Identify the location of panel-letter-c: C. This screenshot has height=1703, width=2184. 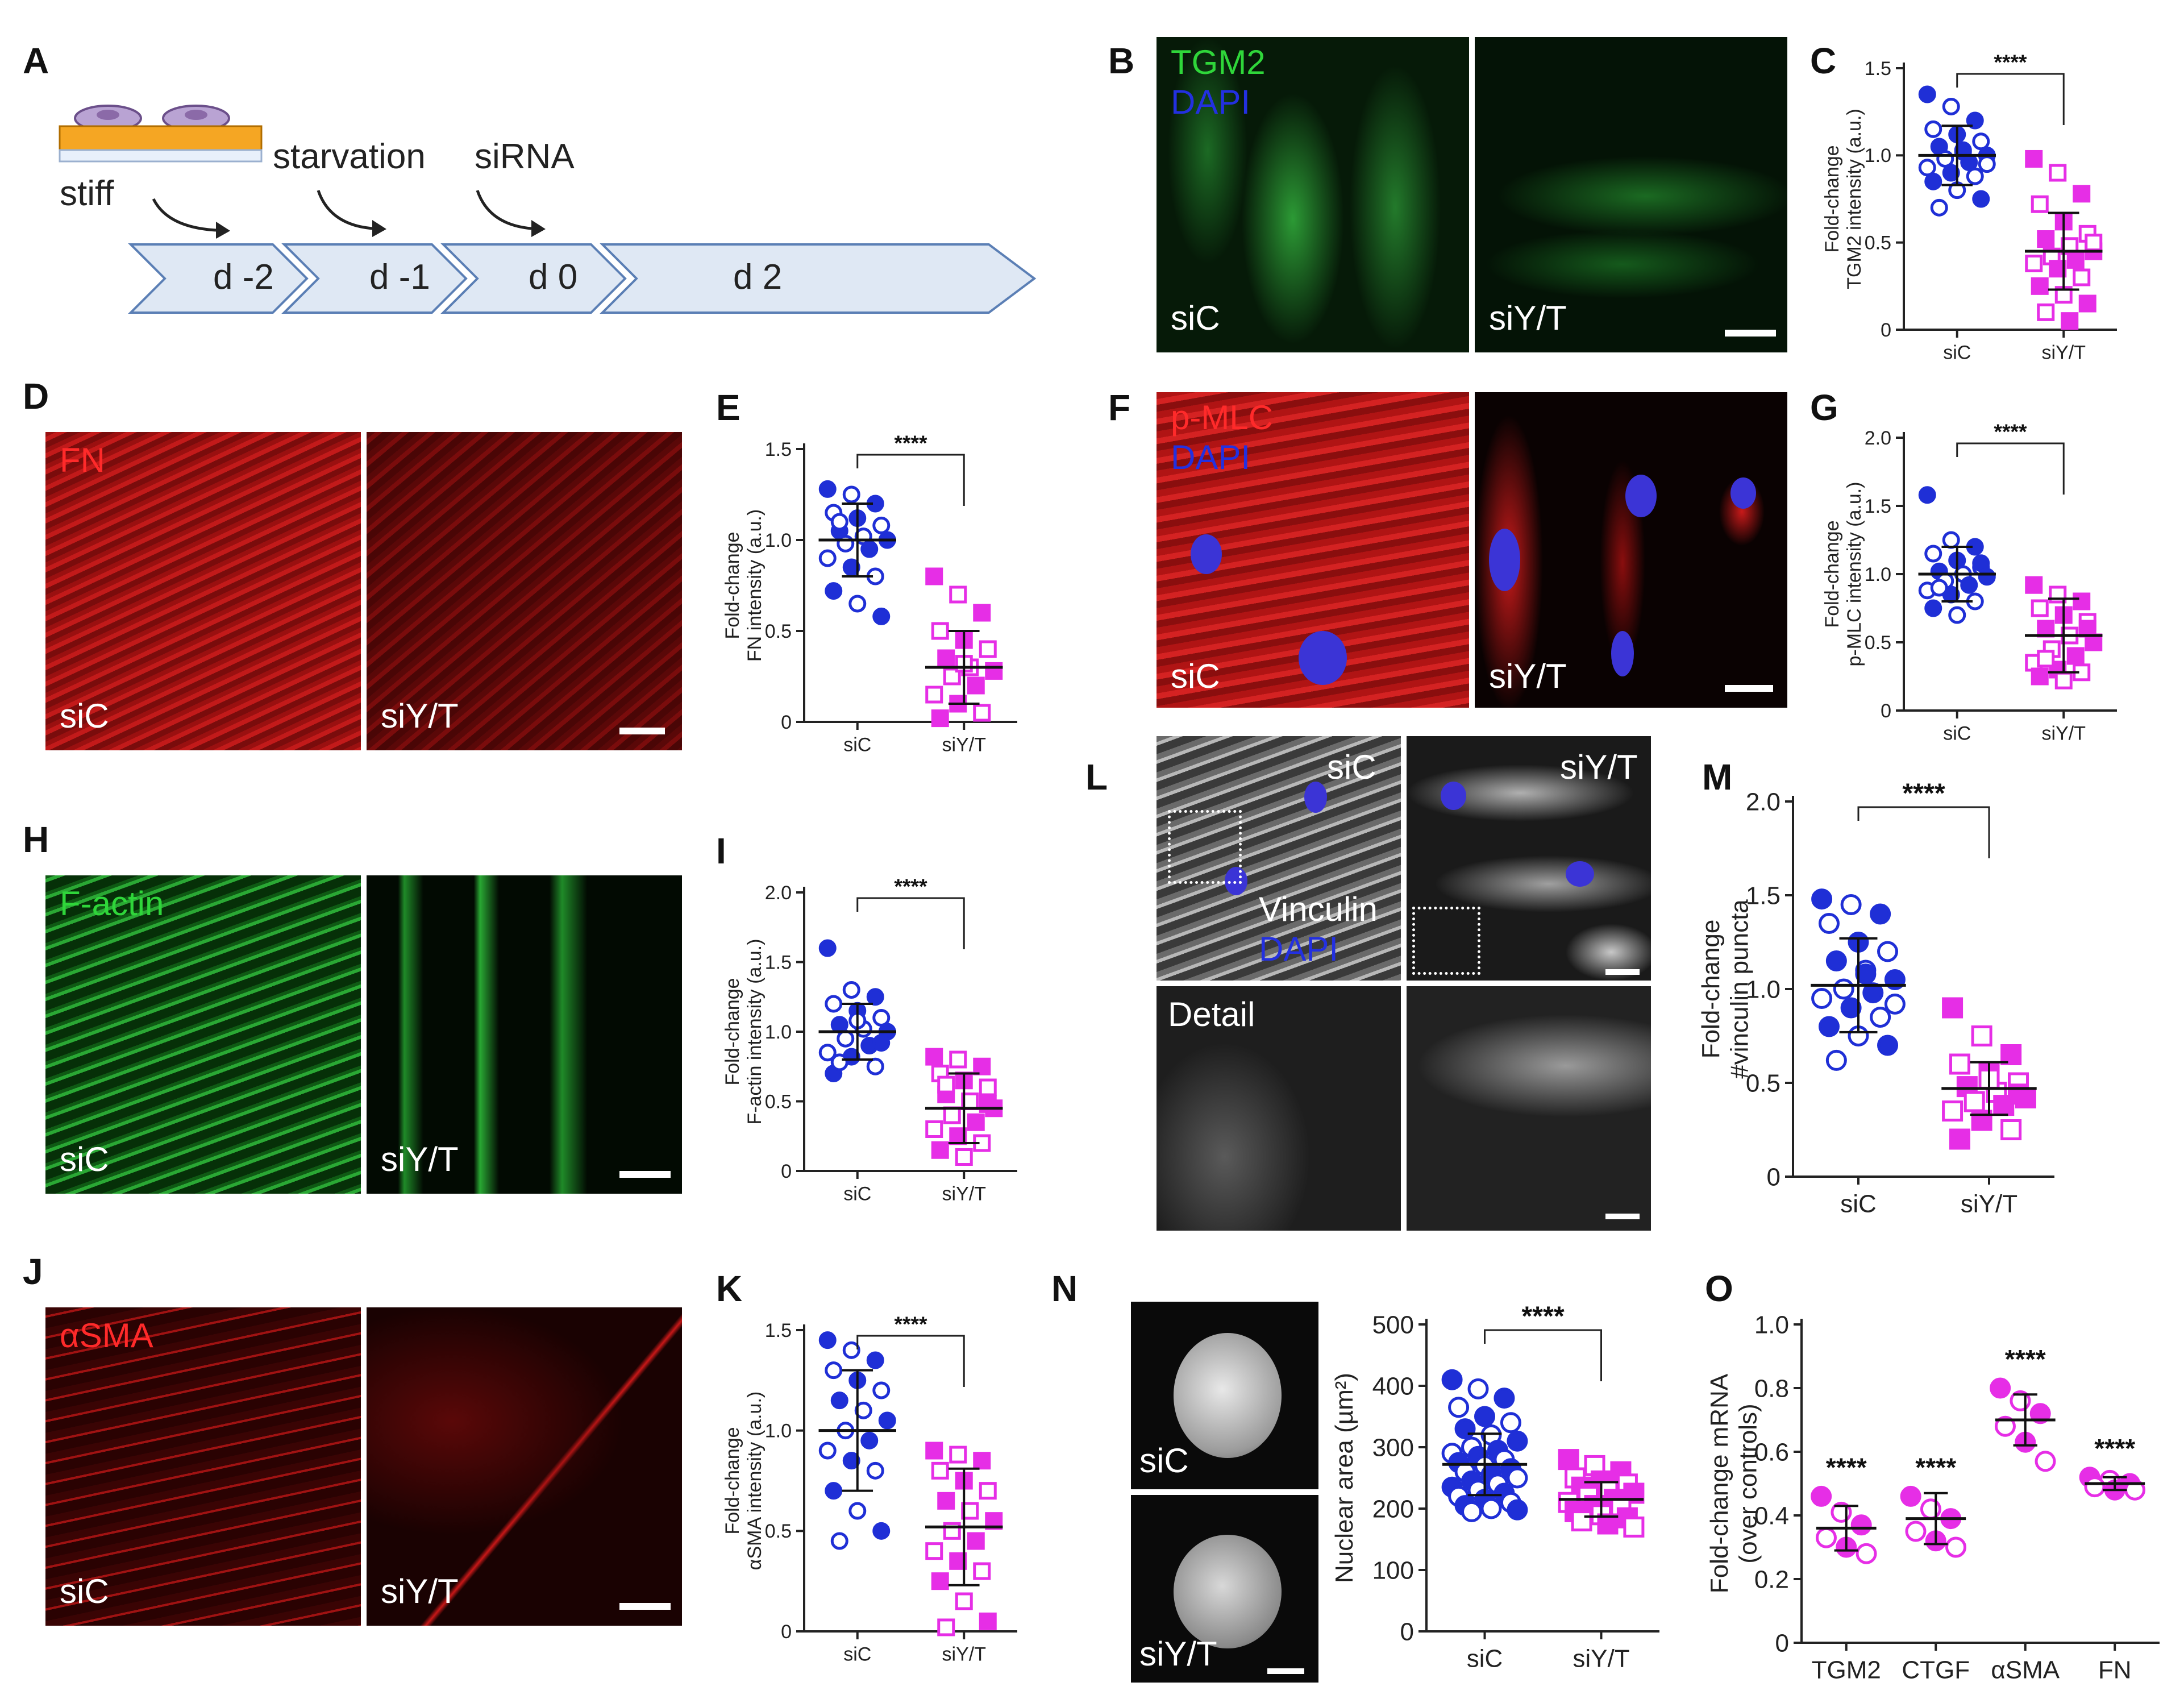
(1823, 61).